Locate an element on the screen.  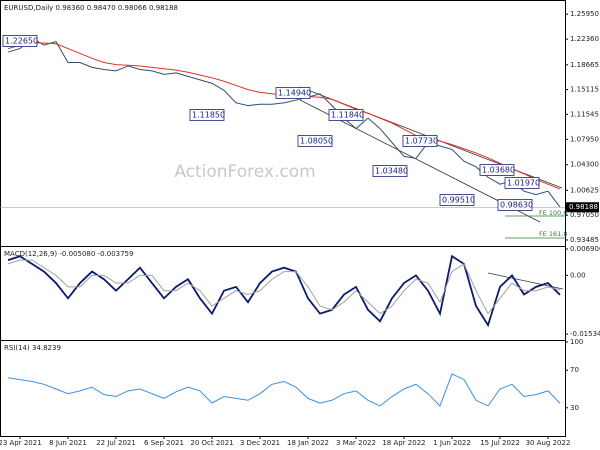
x-tick-label: 15 Jul 2022 is located at coordinates (500, 443).